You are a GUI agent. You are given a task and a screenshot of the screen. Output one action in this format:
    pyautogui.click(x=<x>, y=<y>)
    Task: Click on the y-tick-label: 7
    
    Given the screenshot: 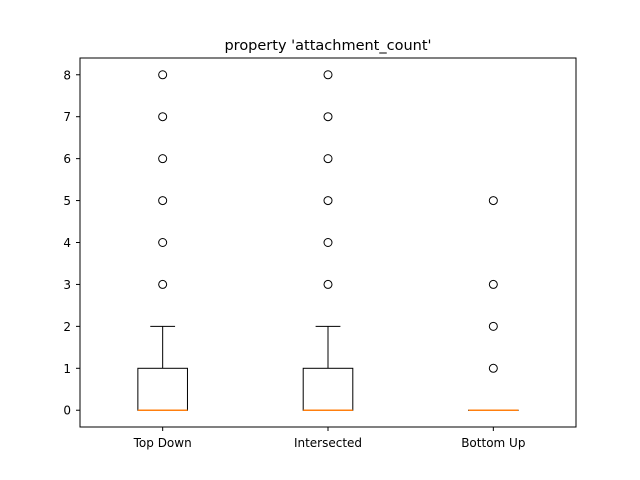 What is the action you would take?
    pyautogui.click(x=67, y=117)
    